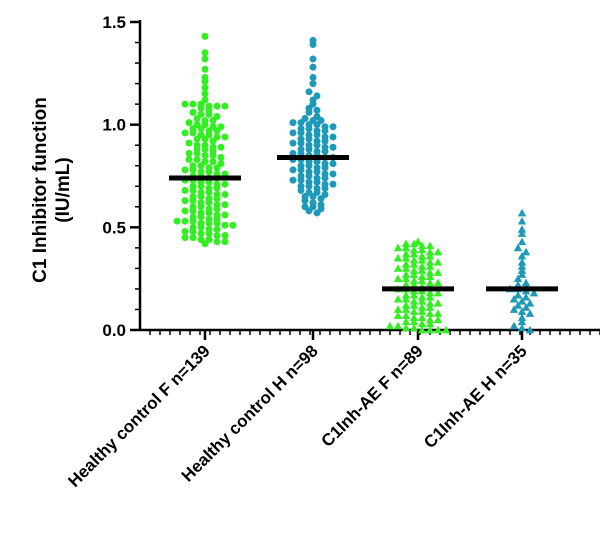  I want to click on axis-labels: C1 Inhibitor function (IU/mL), so click(52, 190).